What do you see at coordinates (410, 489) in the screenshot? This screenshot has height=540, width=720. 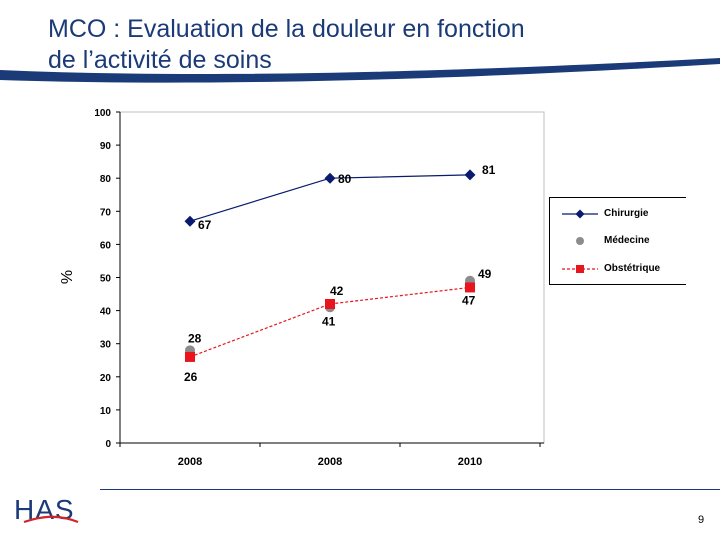 I see `footer-rule` at bounding box center [410, 489].